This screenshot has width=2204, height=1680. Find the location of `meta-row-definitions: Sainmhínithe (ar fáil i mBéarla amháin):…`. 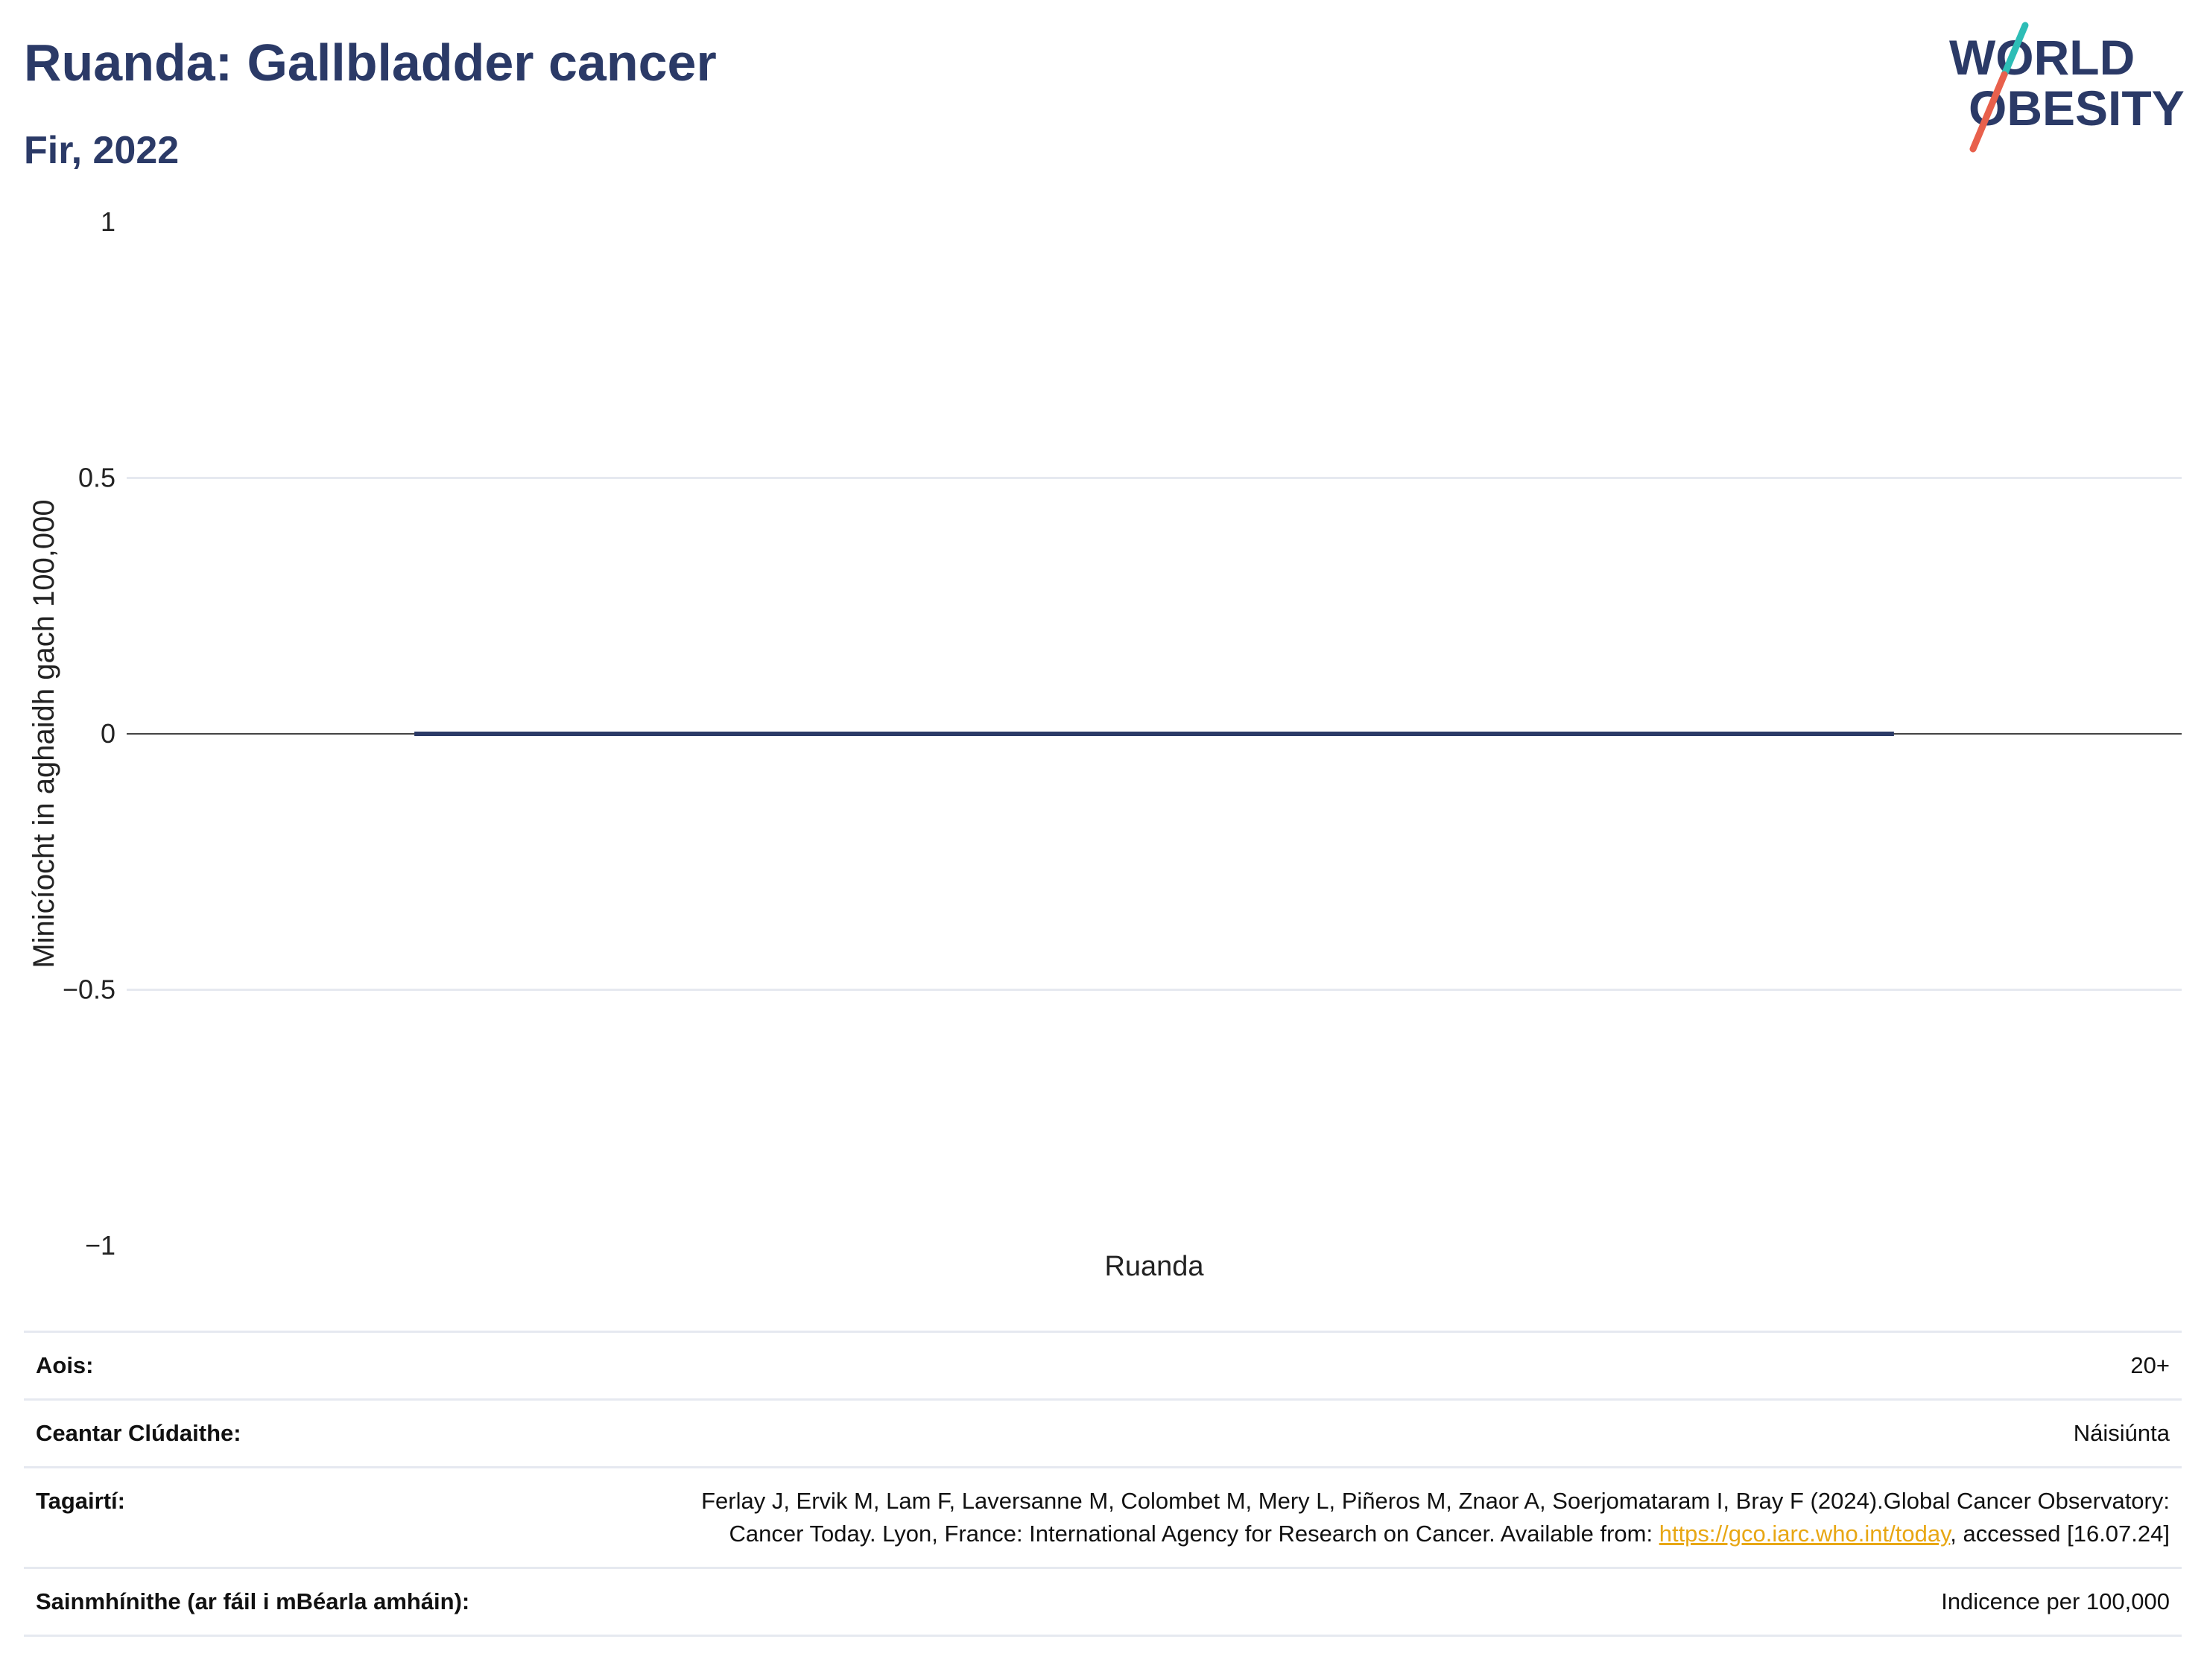

meta-row-definitions: Sainmhínithe (ar fáil i mBéarla amháin):… is located at coordinates (1103, 1602).